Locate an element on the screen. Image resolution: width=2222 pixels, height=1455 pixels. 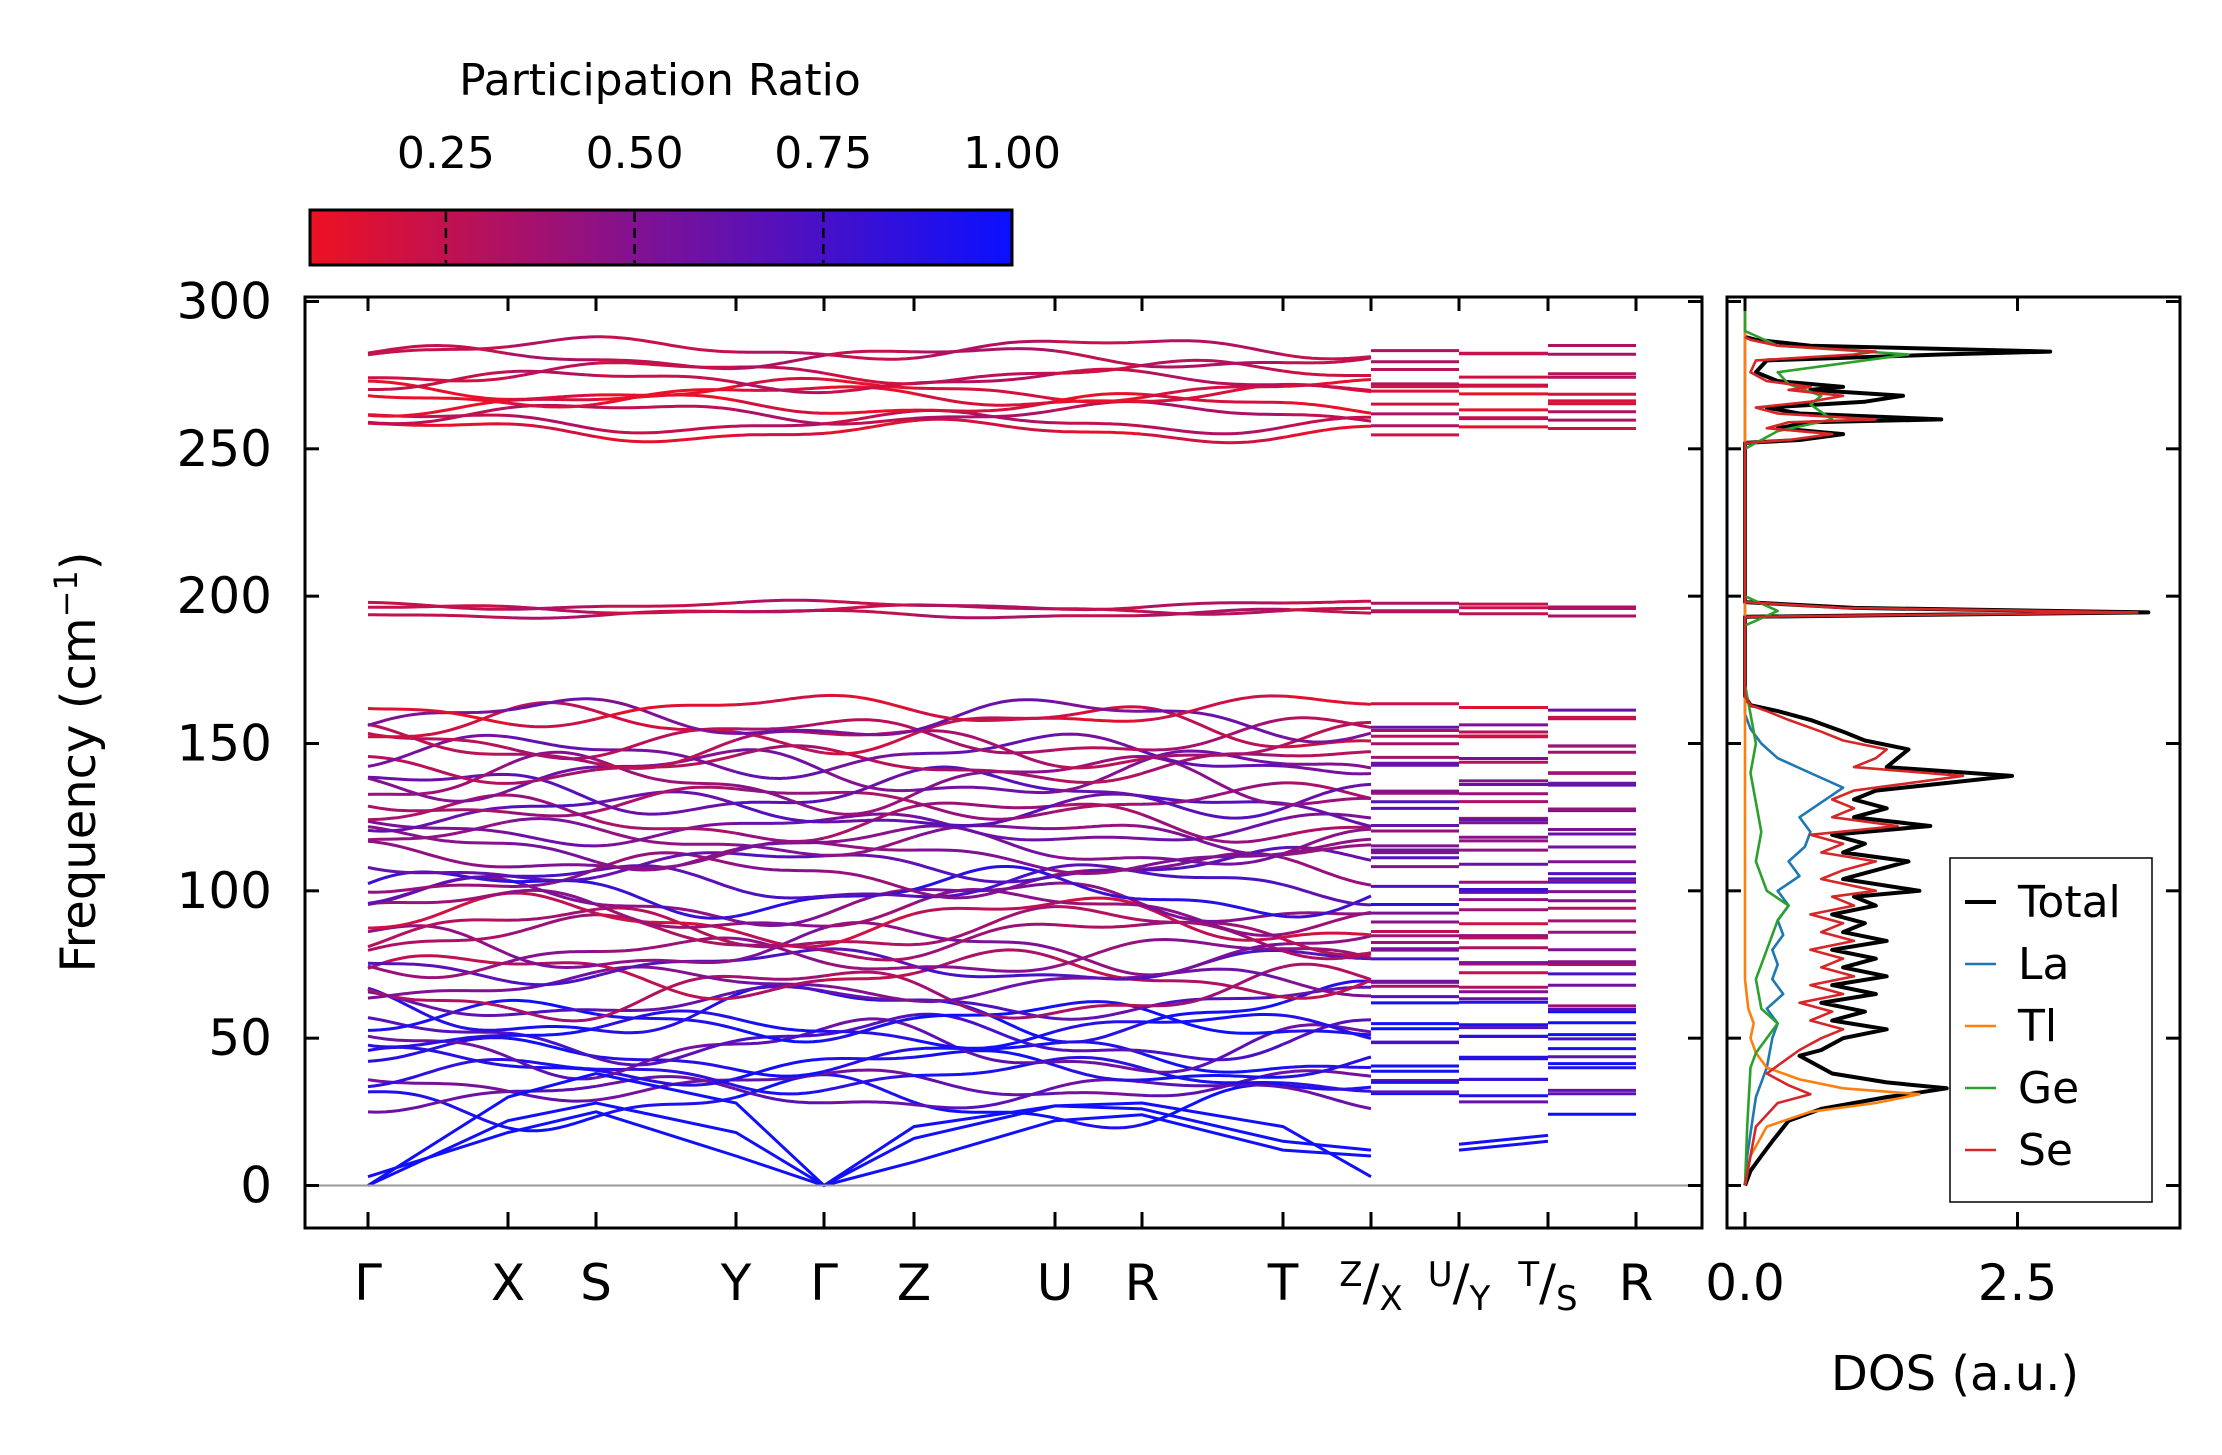
y-tick-label: 150 is located at coordinates (224, 743).